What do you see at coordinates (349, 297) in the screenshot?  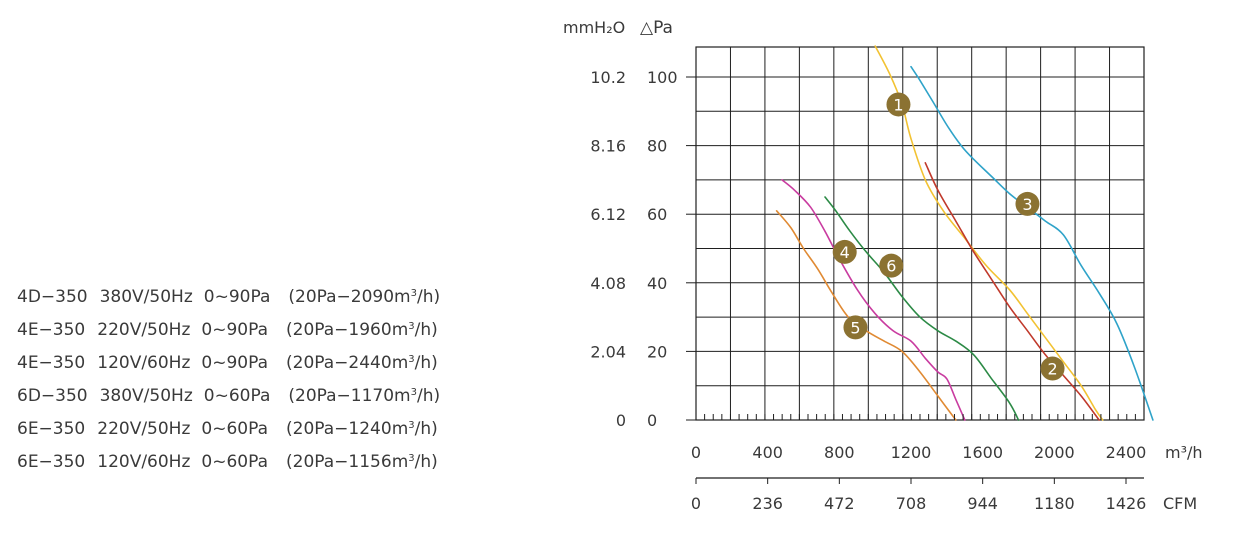 I see `legend-rated-point: (20Pa−2090m` at bounding box center [349, 297].